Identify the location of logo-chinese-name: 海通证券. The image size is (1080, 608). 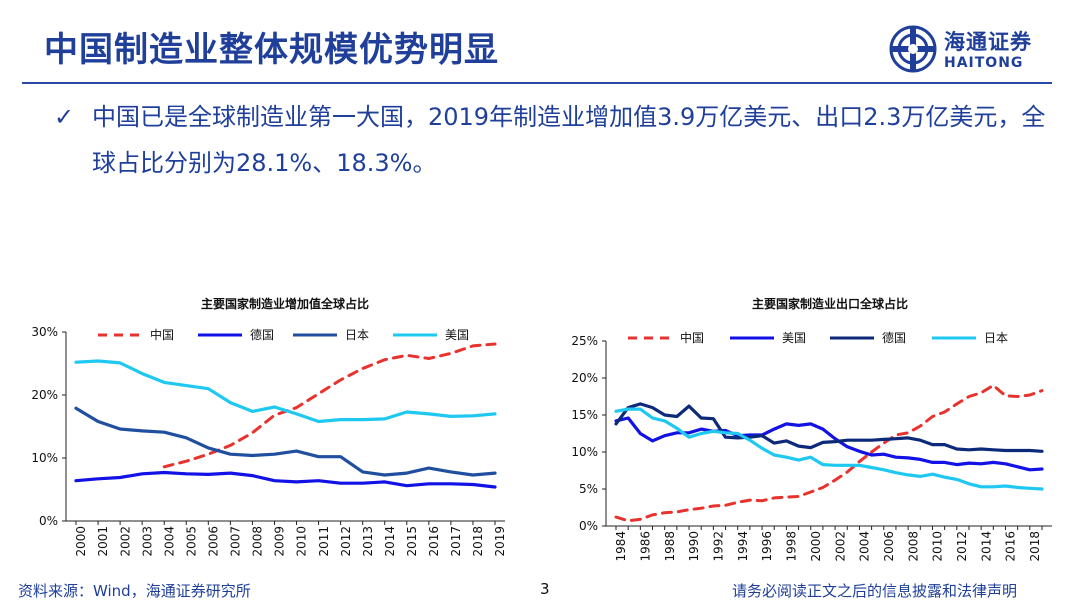
(988, 41).